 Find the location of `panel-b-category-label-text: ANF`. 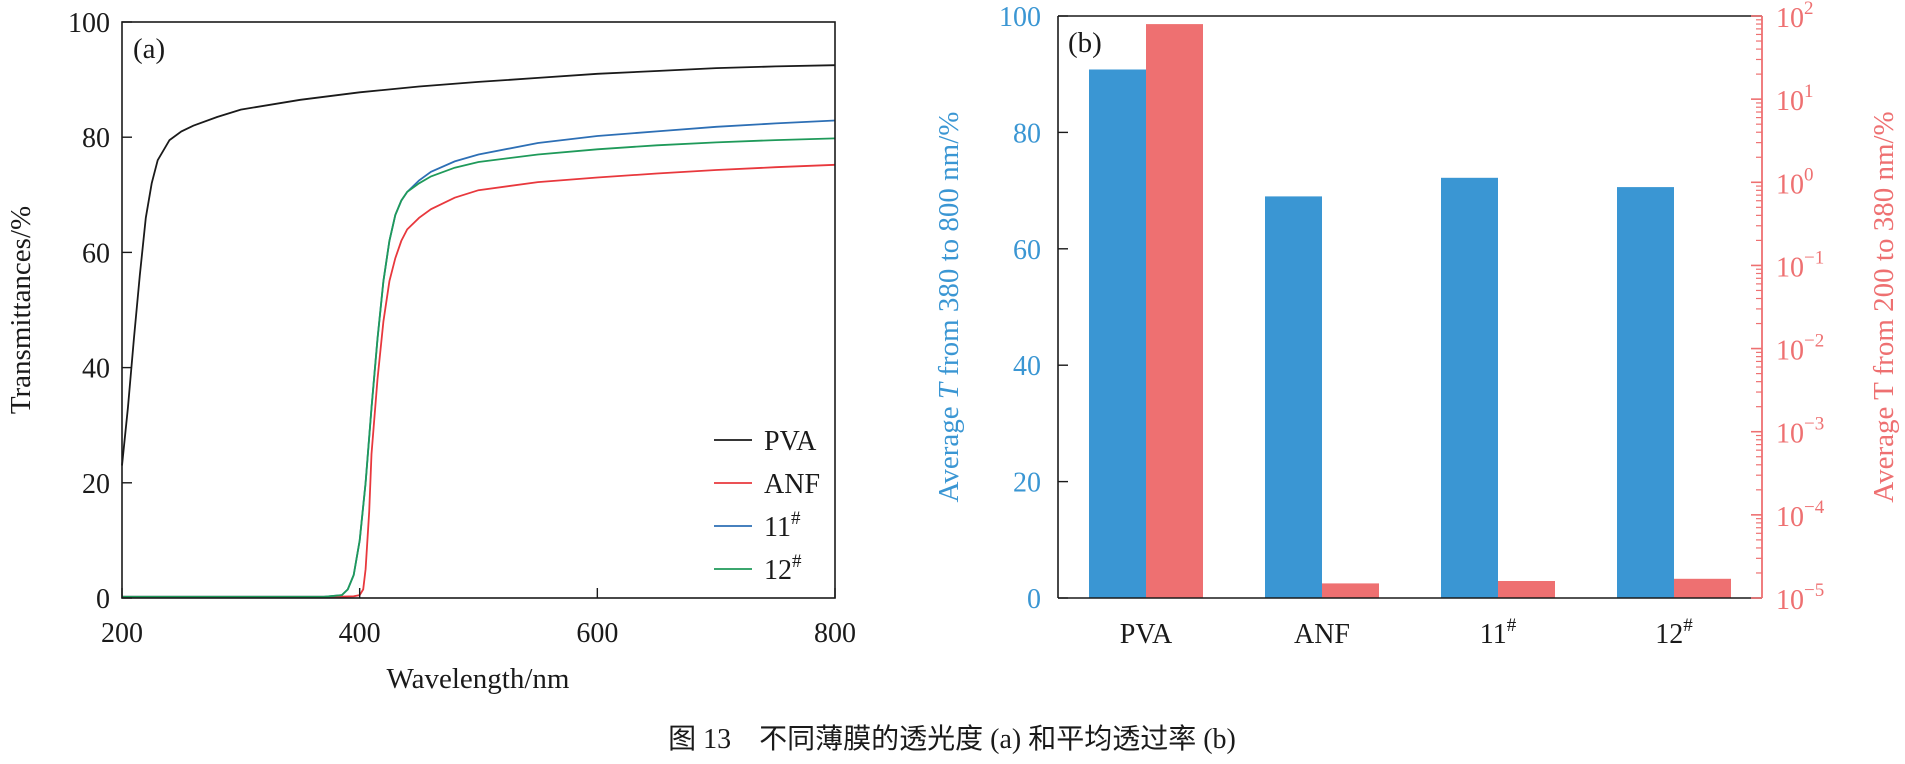

panel-b-category-label-text: ANF is located at coordinates (1322, 634).